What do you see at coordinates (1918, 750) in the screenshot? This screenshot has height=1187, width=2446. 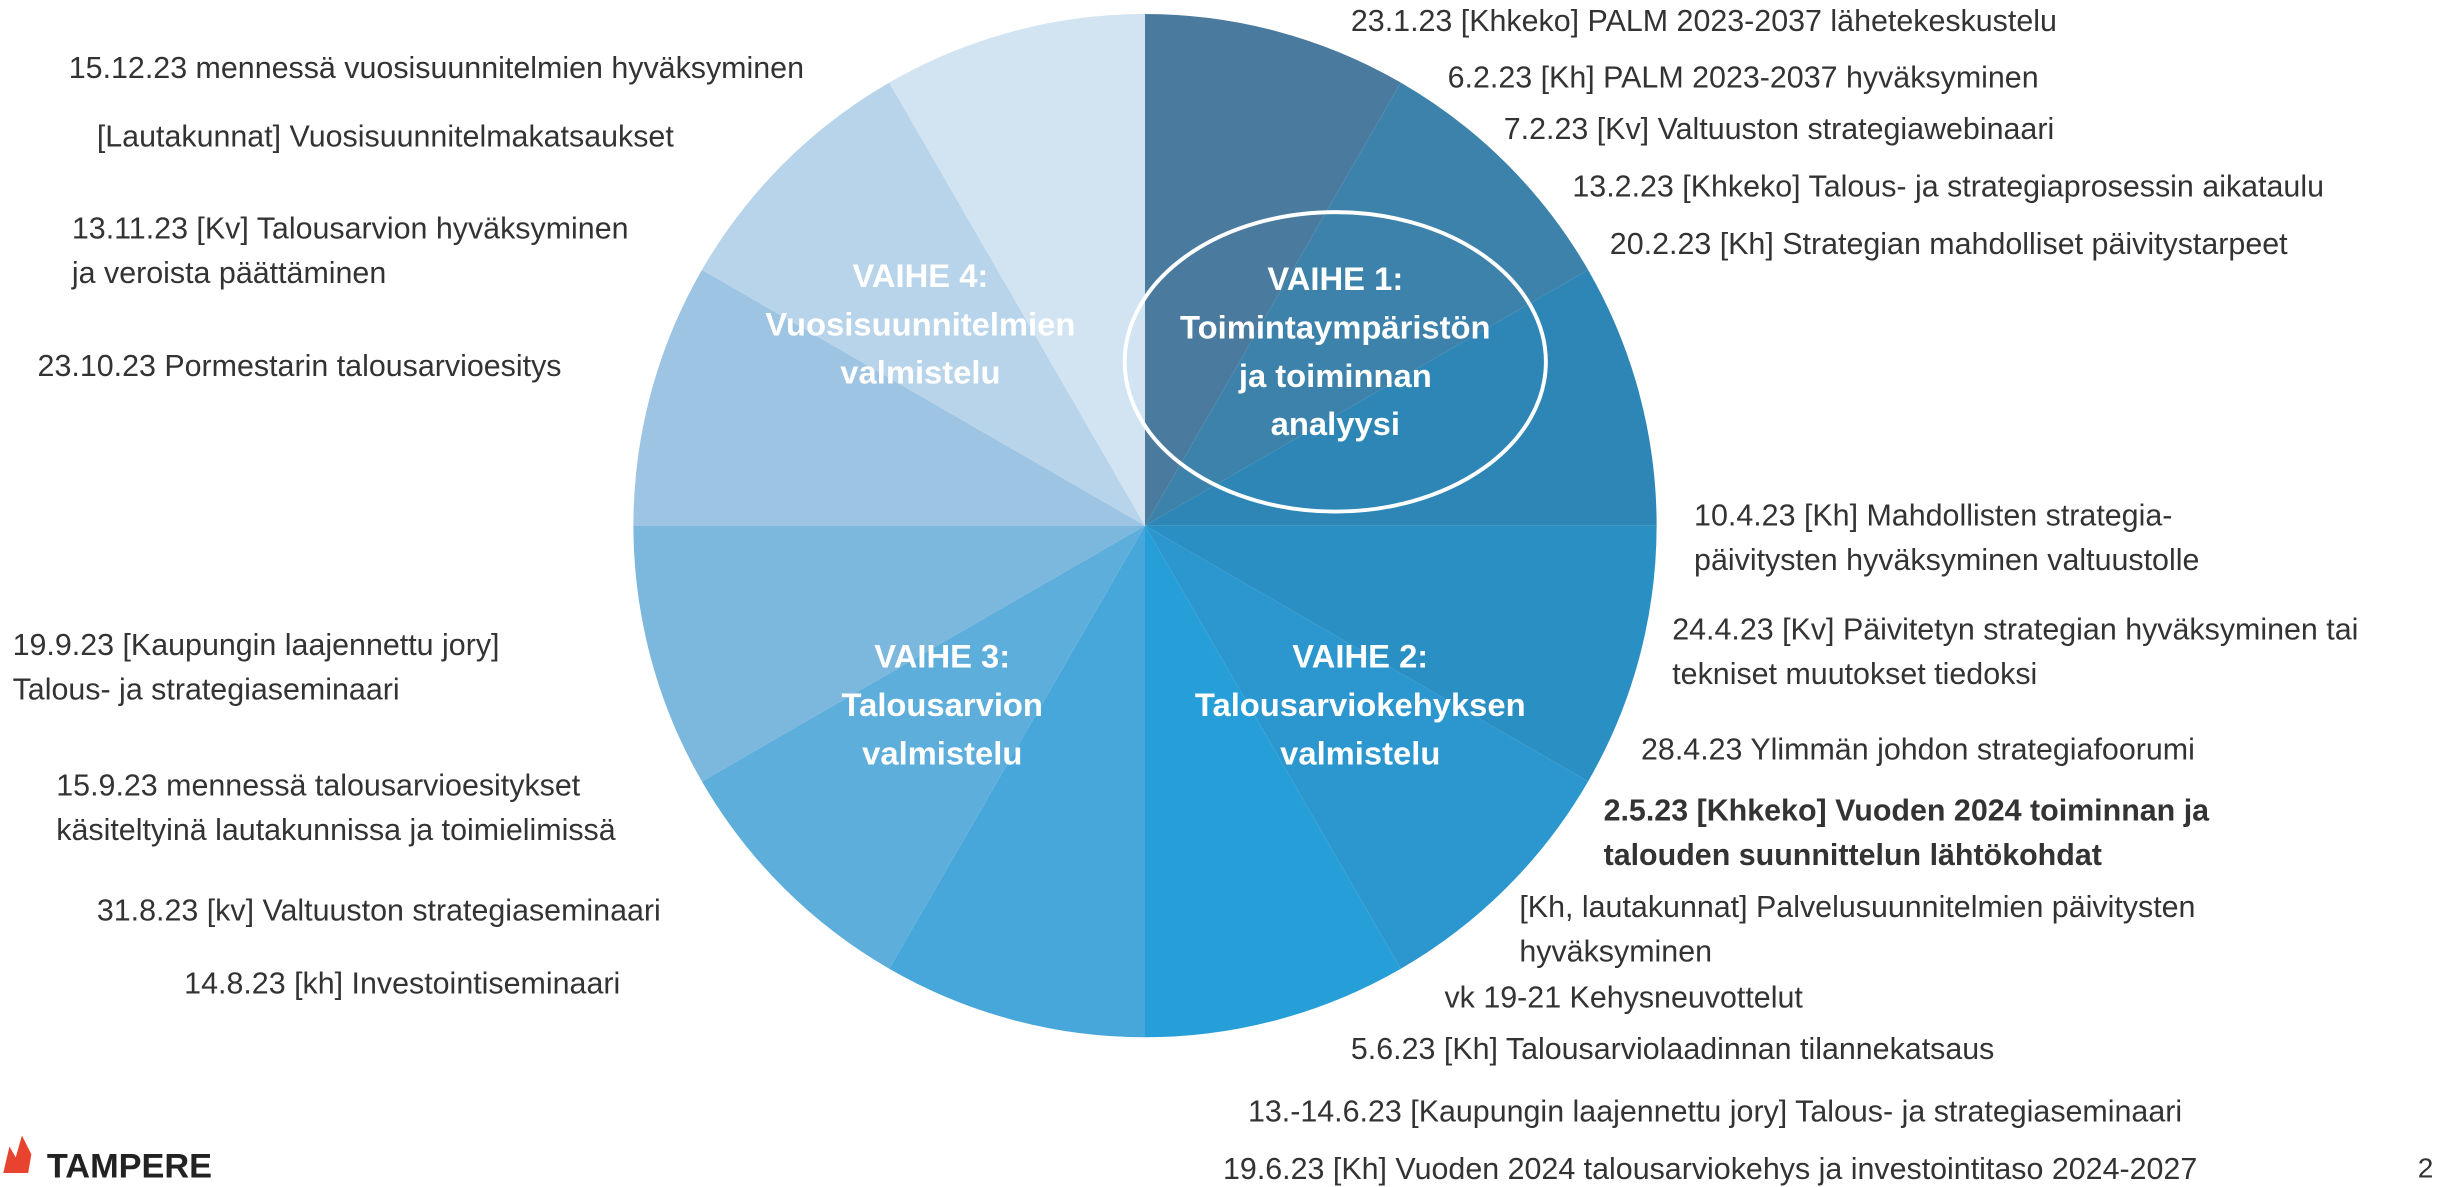 I see `event-text: 28.4.23 Ylimmän johdon strategiafoorumi` at bounding box center [1918, 750].